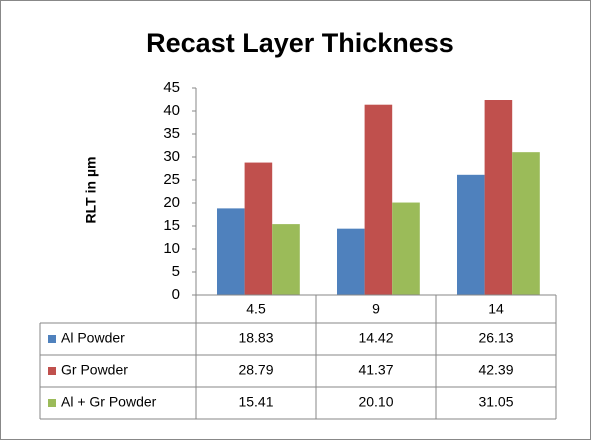 The width and height of the screenshot is (592, 441). Describe the element at coordinates (171, 202) in the screenshot. I see `y-tick-label: 20` at that location.